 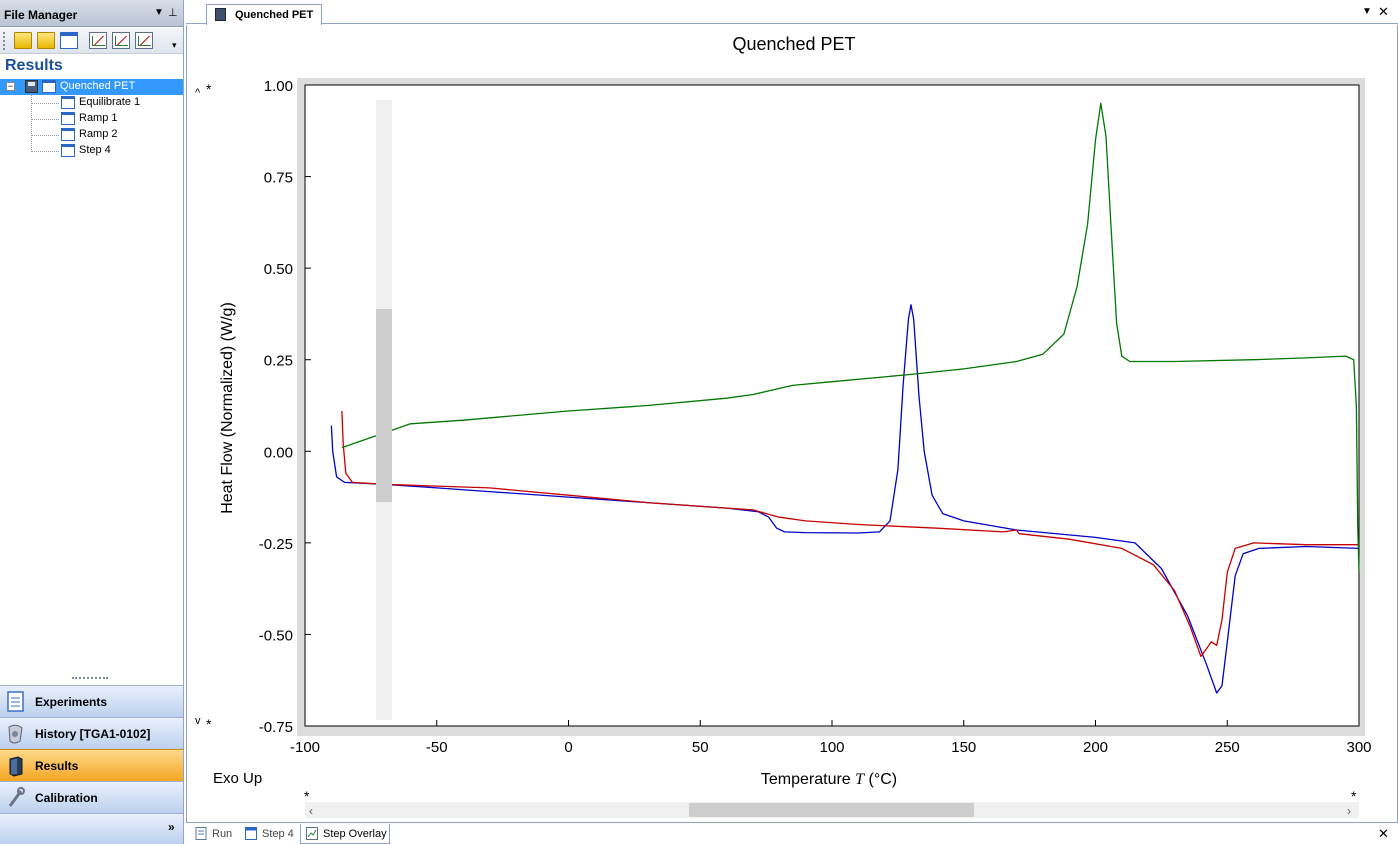 I want to click on x-axis-label: Temperature T (°C), so click(x=829, y=779).